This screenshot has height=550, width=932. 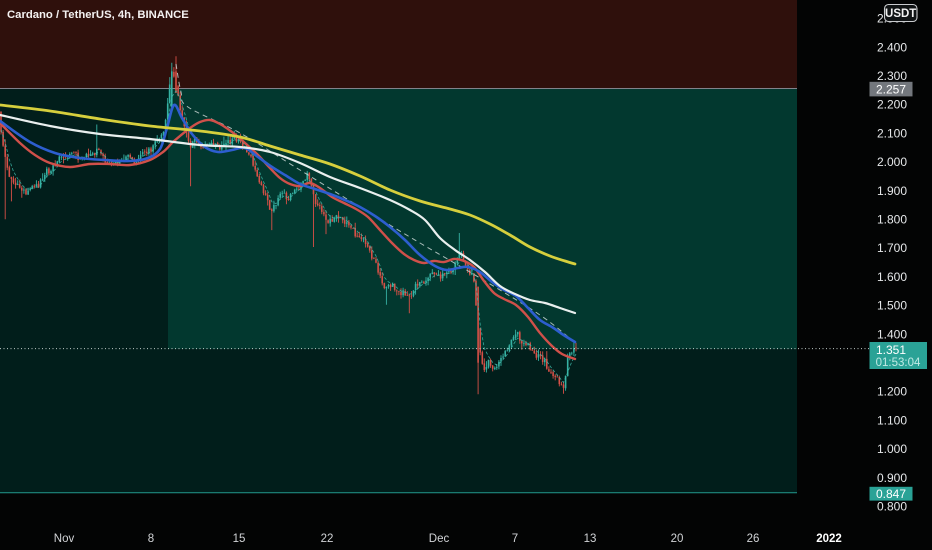 What do you see at coordinates (891, 89) in the screenshot?
I see `svg-text: 2.257` at bounding box center [891, 89].